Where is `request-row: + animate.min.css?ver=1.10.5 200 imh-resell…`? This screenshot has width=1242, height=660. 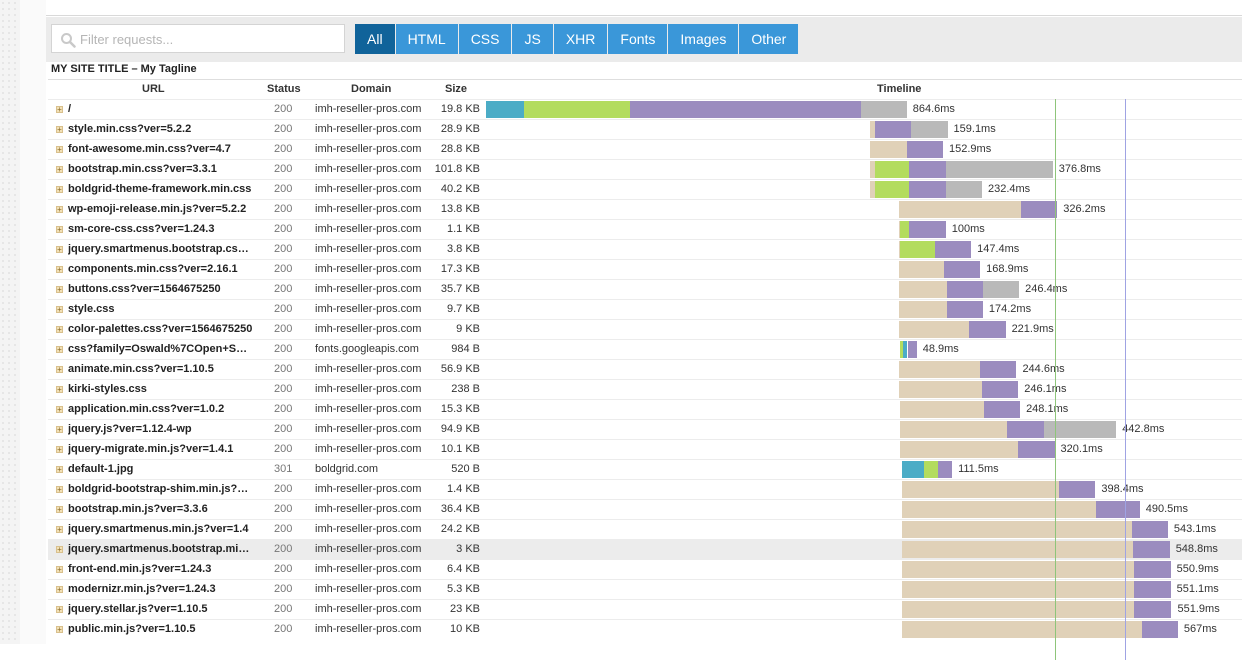
request-row: + animate.min.css?ver=1.10.5 200 imh-resell… is located at coordinates (645, 369).